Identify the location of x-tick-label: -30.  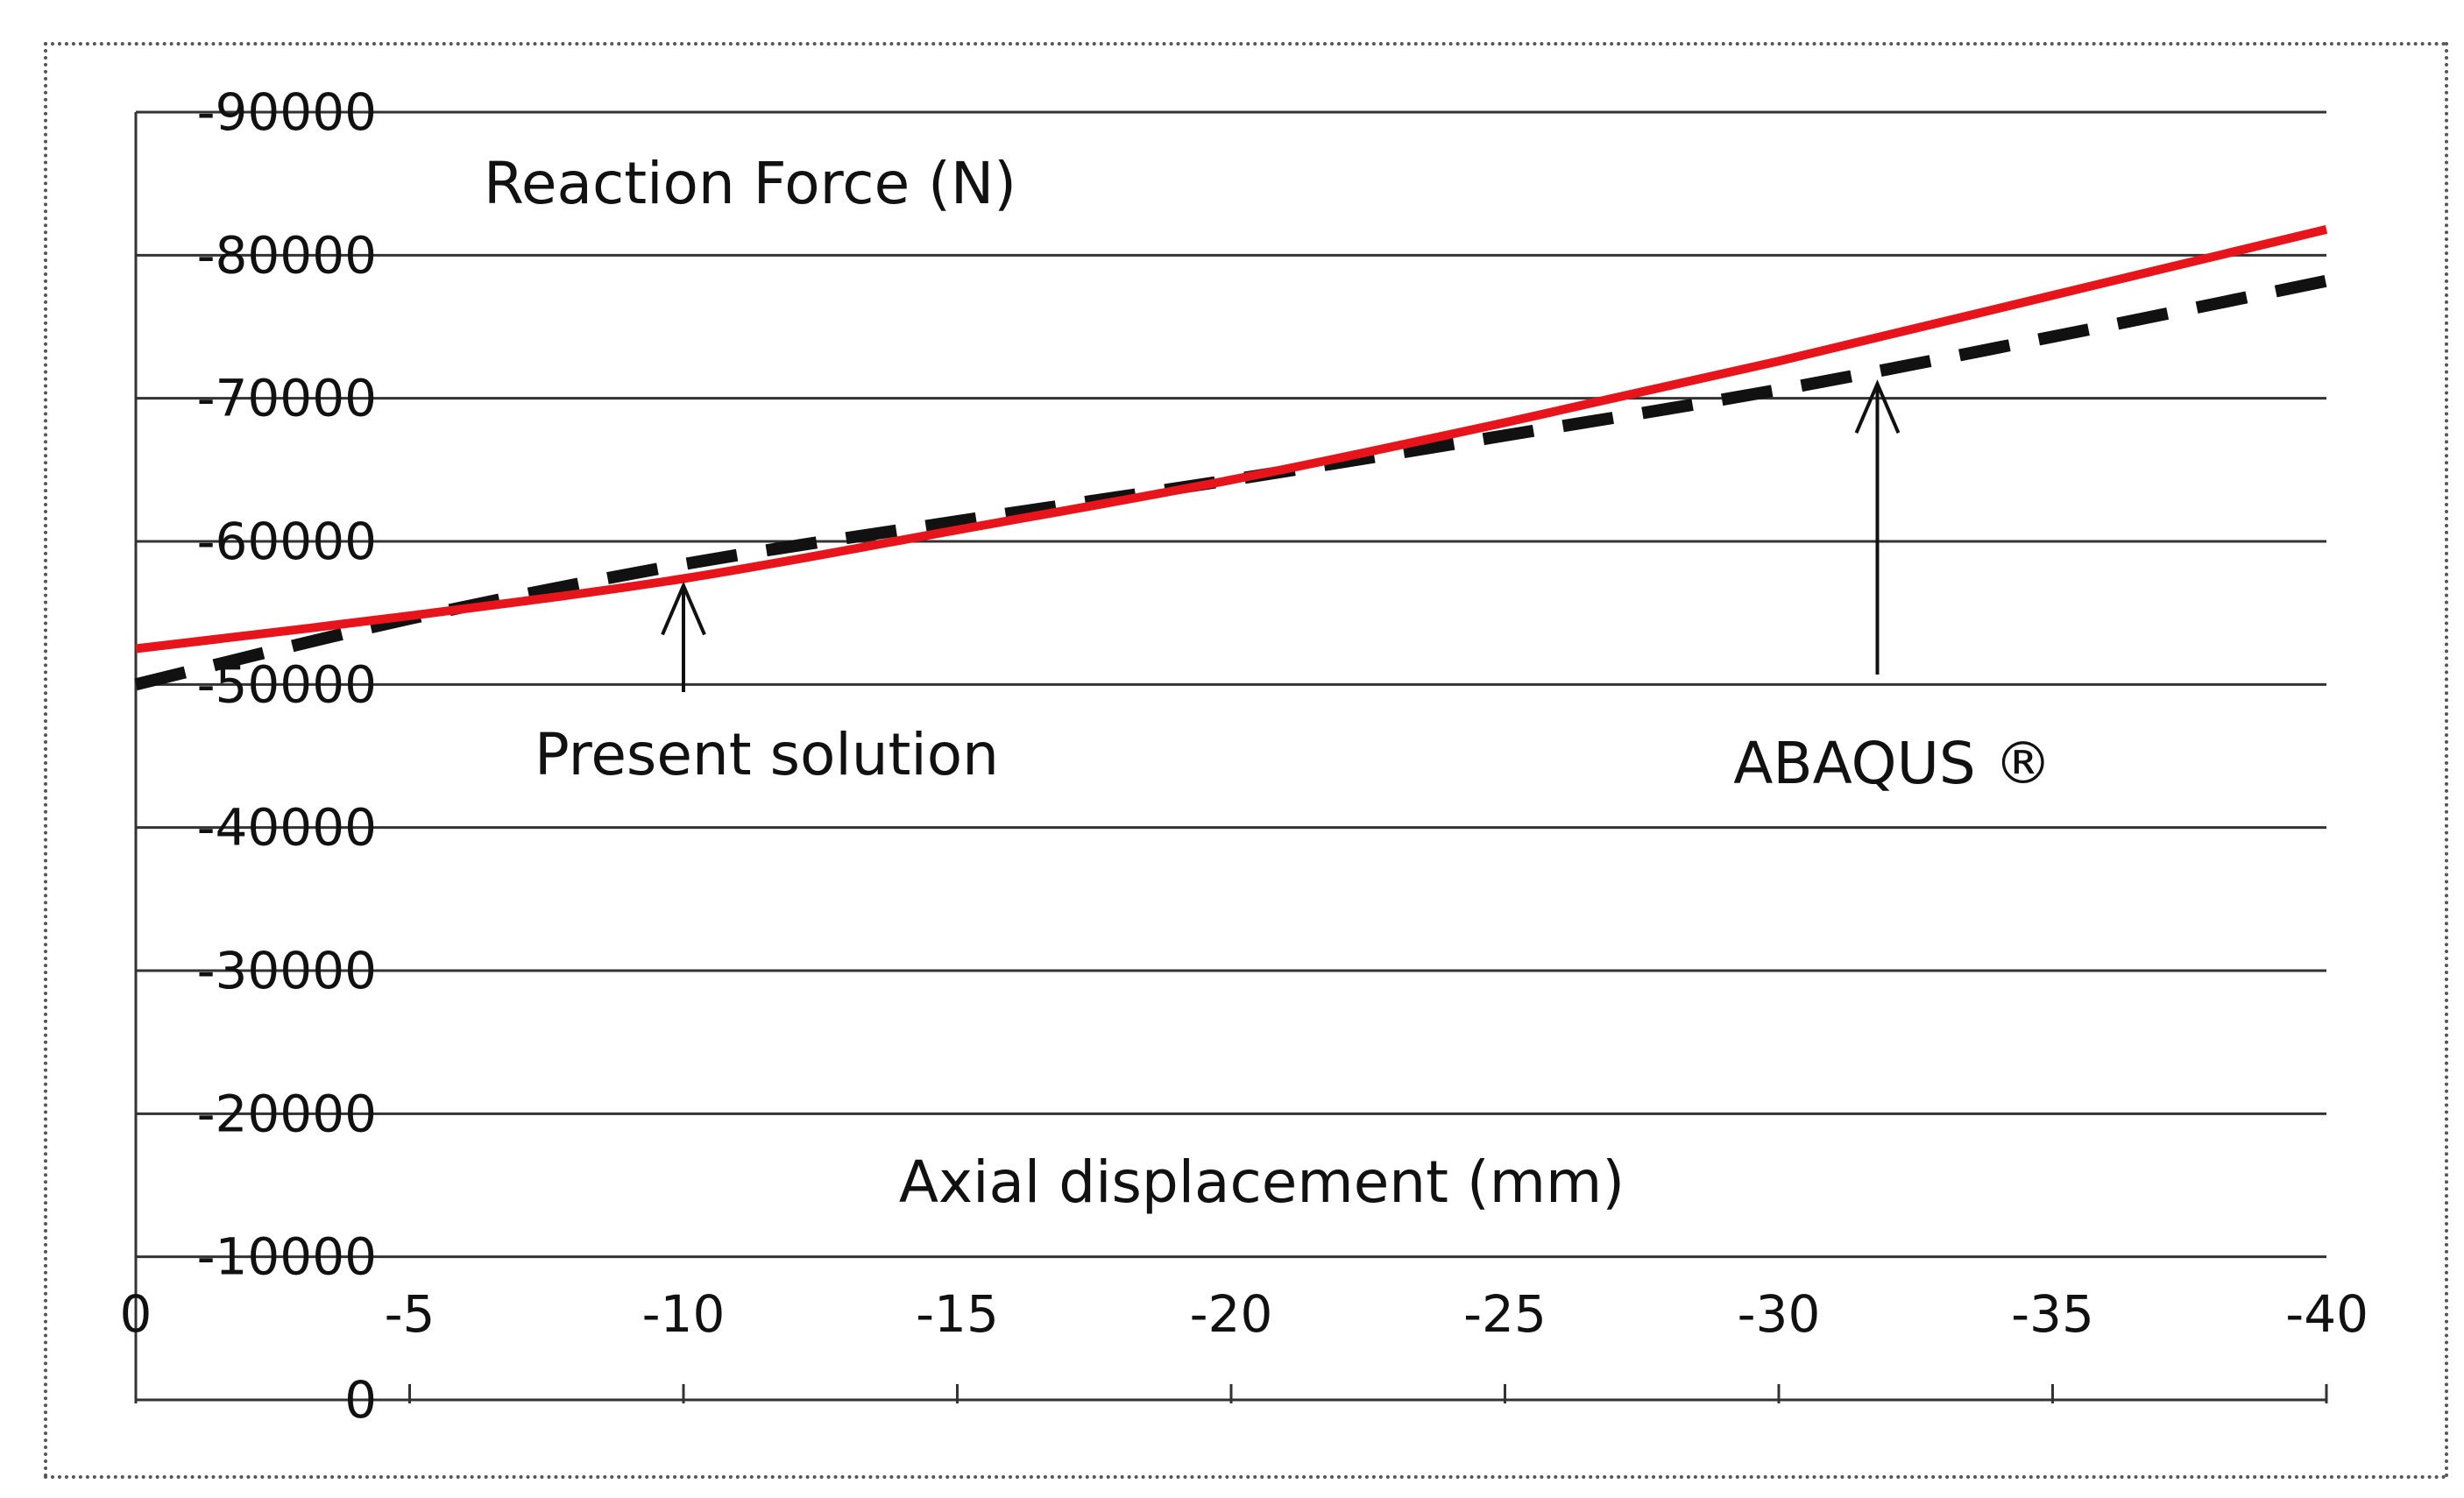
(1779, 1314).